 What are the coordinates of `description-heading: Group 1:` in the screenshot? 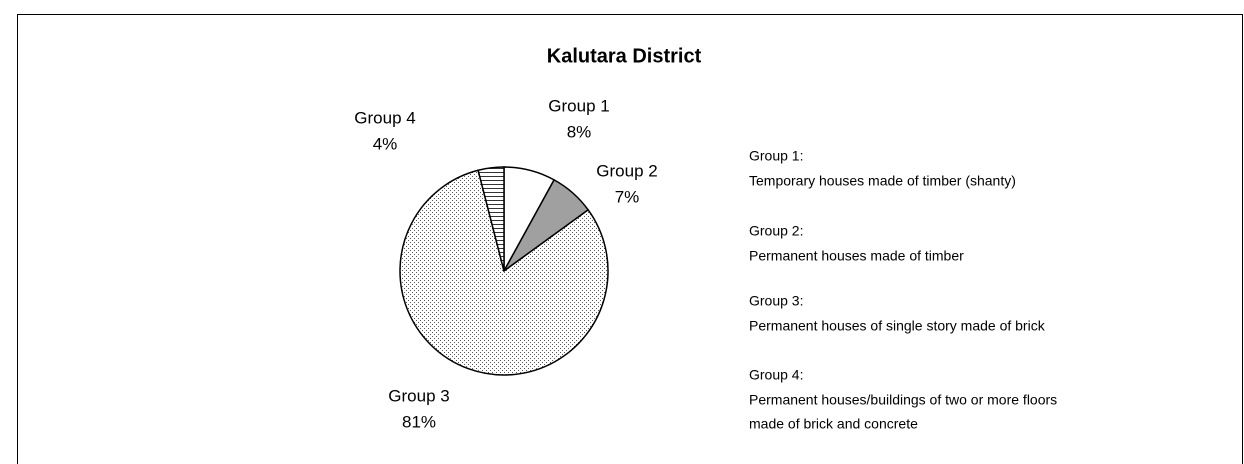 It's located at (776, 156).